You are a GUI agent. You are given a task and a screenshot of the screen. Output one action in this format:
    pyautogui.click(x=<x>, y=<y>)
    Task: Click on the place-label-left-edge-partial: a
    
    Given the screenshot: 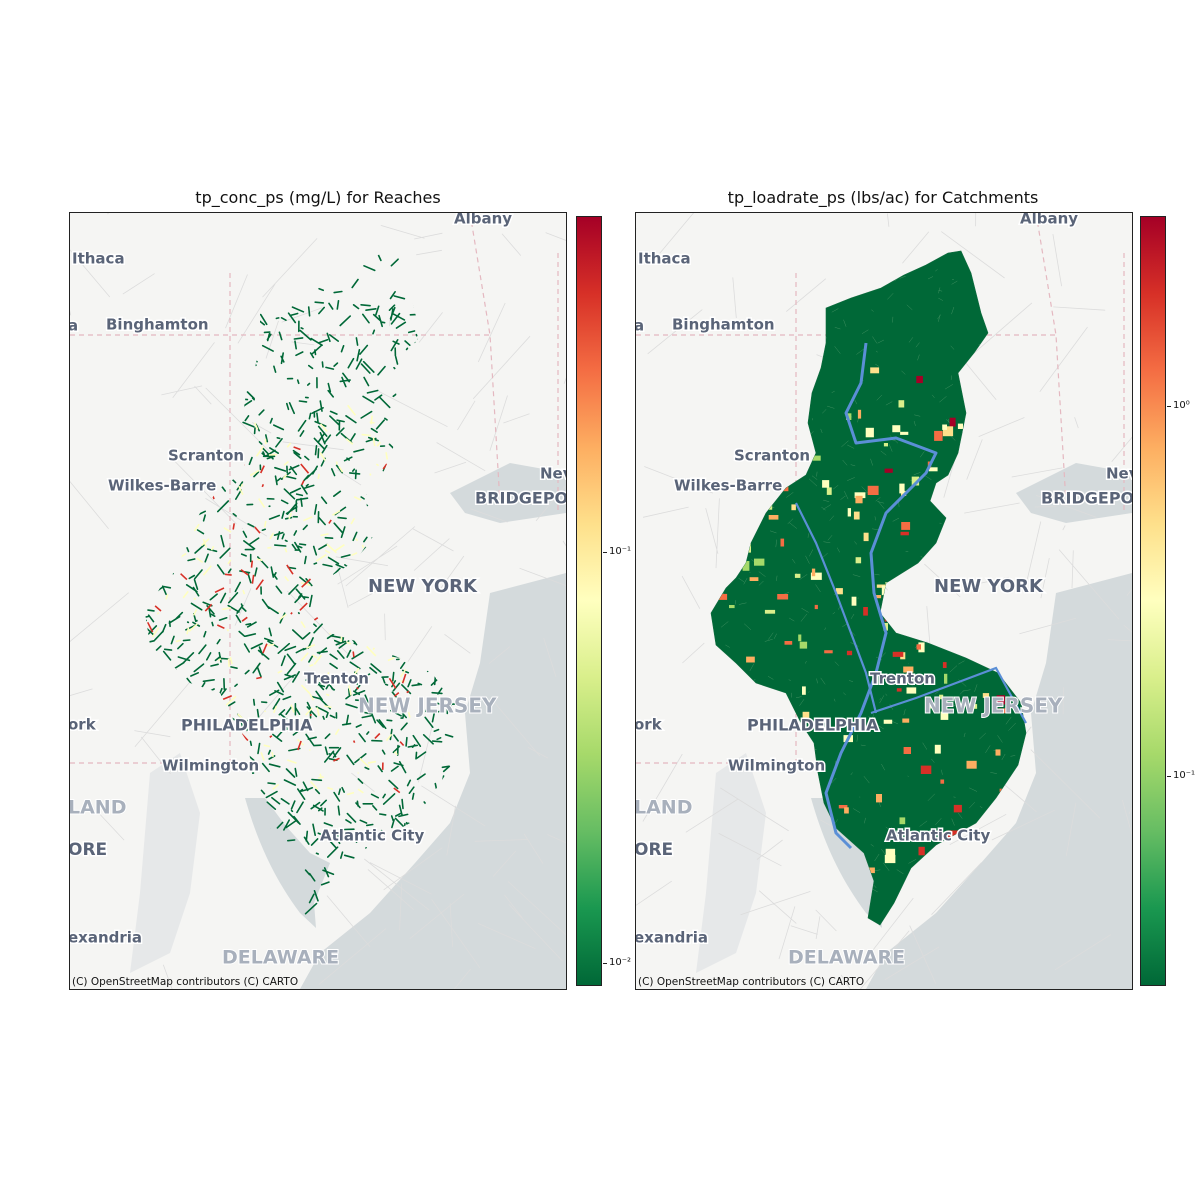 What is the action you would take?
    pyautogui.click(x=640, y=326)
    